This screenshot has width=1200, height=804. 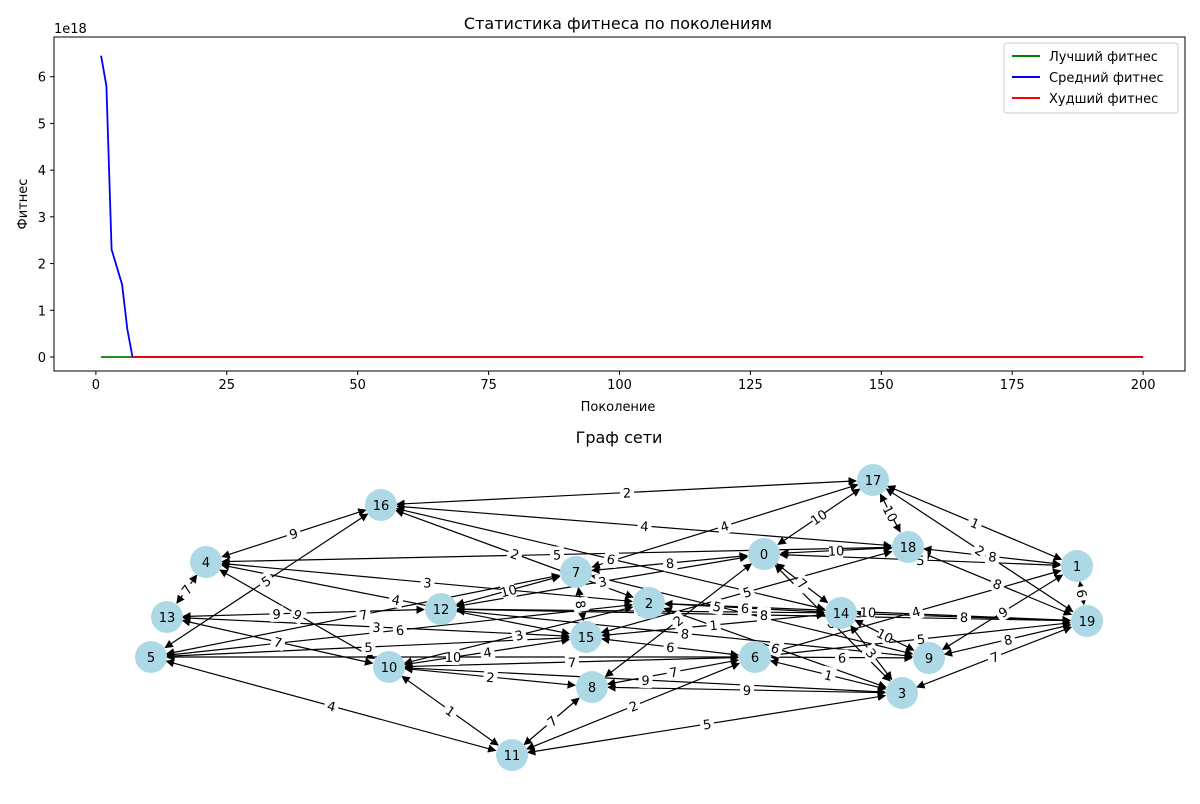 I want to click on edge-label: 3, so click(x=602, y=581).